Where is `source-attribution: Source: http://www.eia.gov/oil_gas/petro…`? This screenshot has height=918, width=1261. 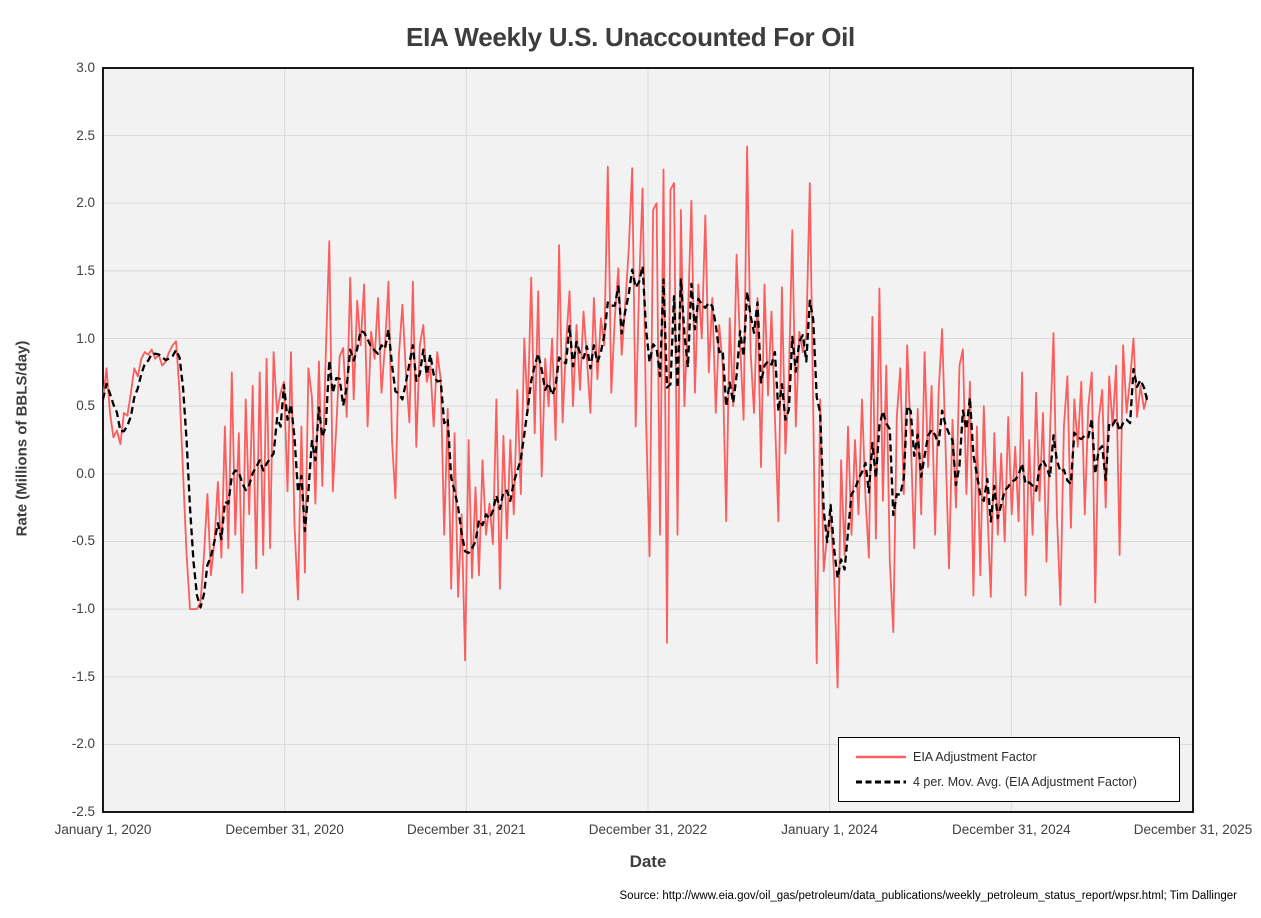
source-attribution: Source: http://www.eia.gov/oil_gas/petro… is located at coordinates (928, 896).